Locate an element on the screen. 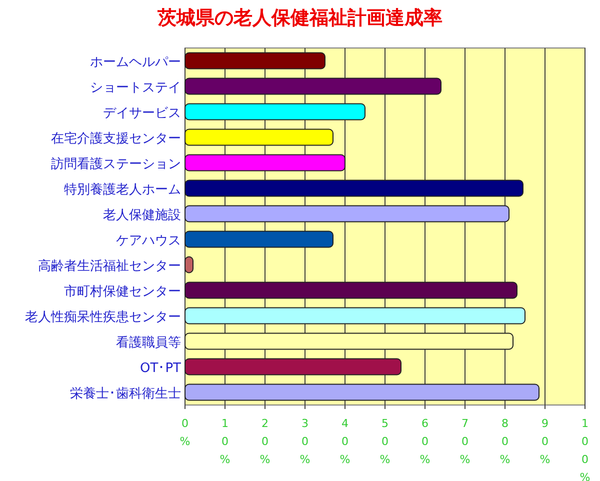 This screenshot has width=600, height=481. y-tick-label: デイサービス is located at coordinates (142, 113).